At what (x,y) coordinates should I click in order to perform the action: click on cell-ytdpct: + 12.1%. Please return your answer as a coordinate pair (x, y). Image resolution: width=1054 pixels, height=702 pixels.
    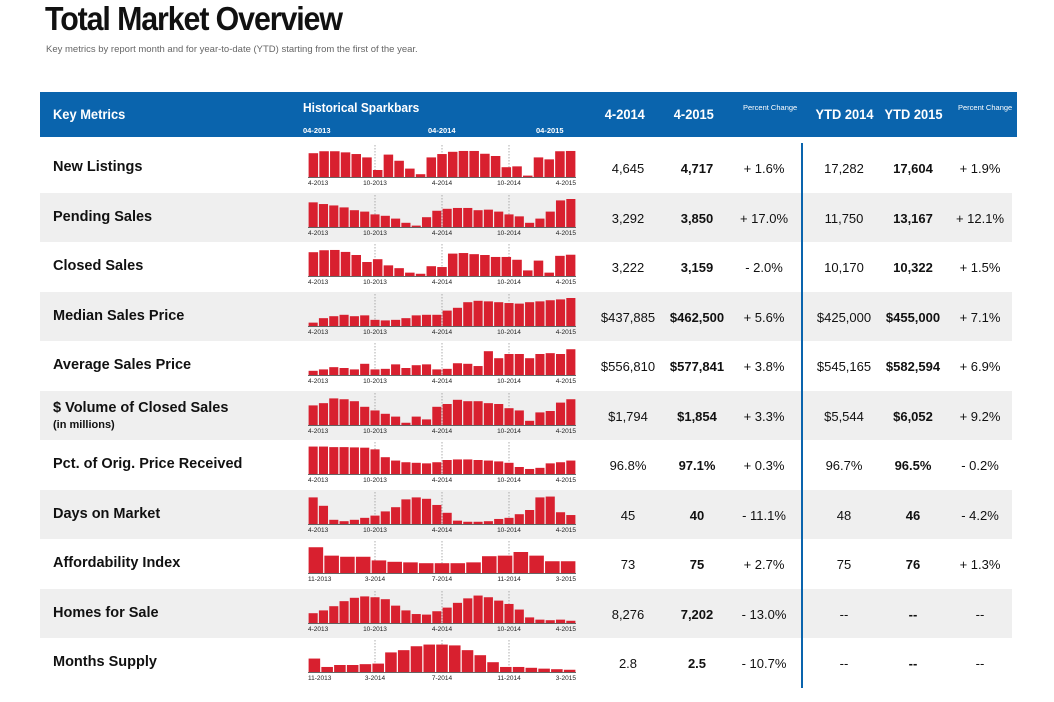
    Looking at the image, I should click on (980, 218).